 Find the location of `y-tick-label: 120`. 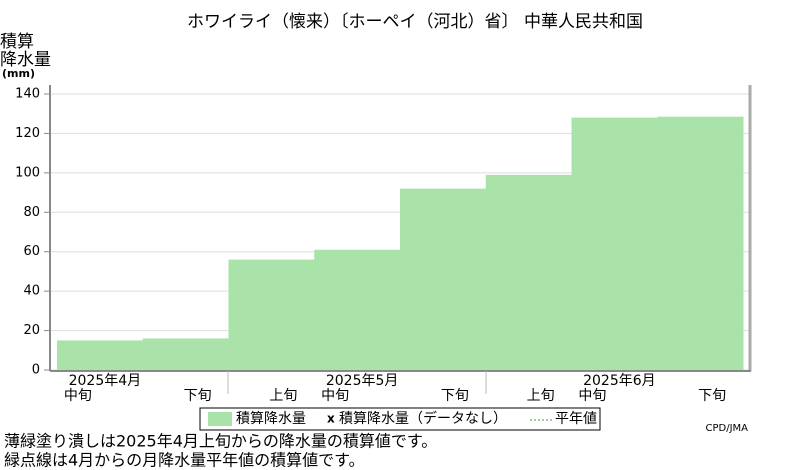

y-tick-label: 120 is located at coordinates (27, 133).